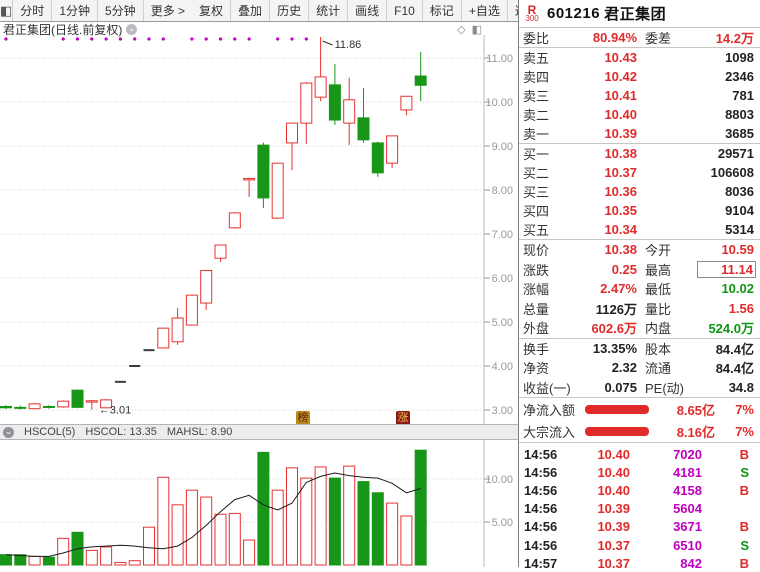 The width and height of the screenshot is (760, 572). What do you see at coordinates (549, 432) in the screenshot?
I see `flow-label: 大宗流入` at bounding box center [549, 432].